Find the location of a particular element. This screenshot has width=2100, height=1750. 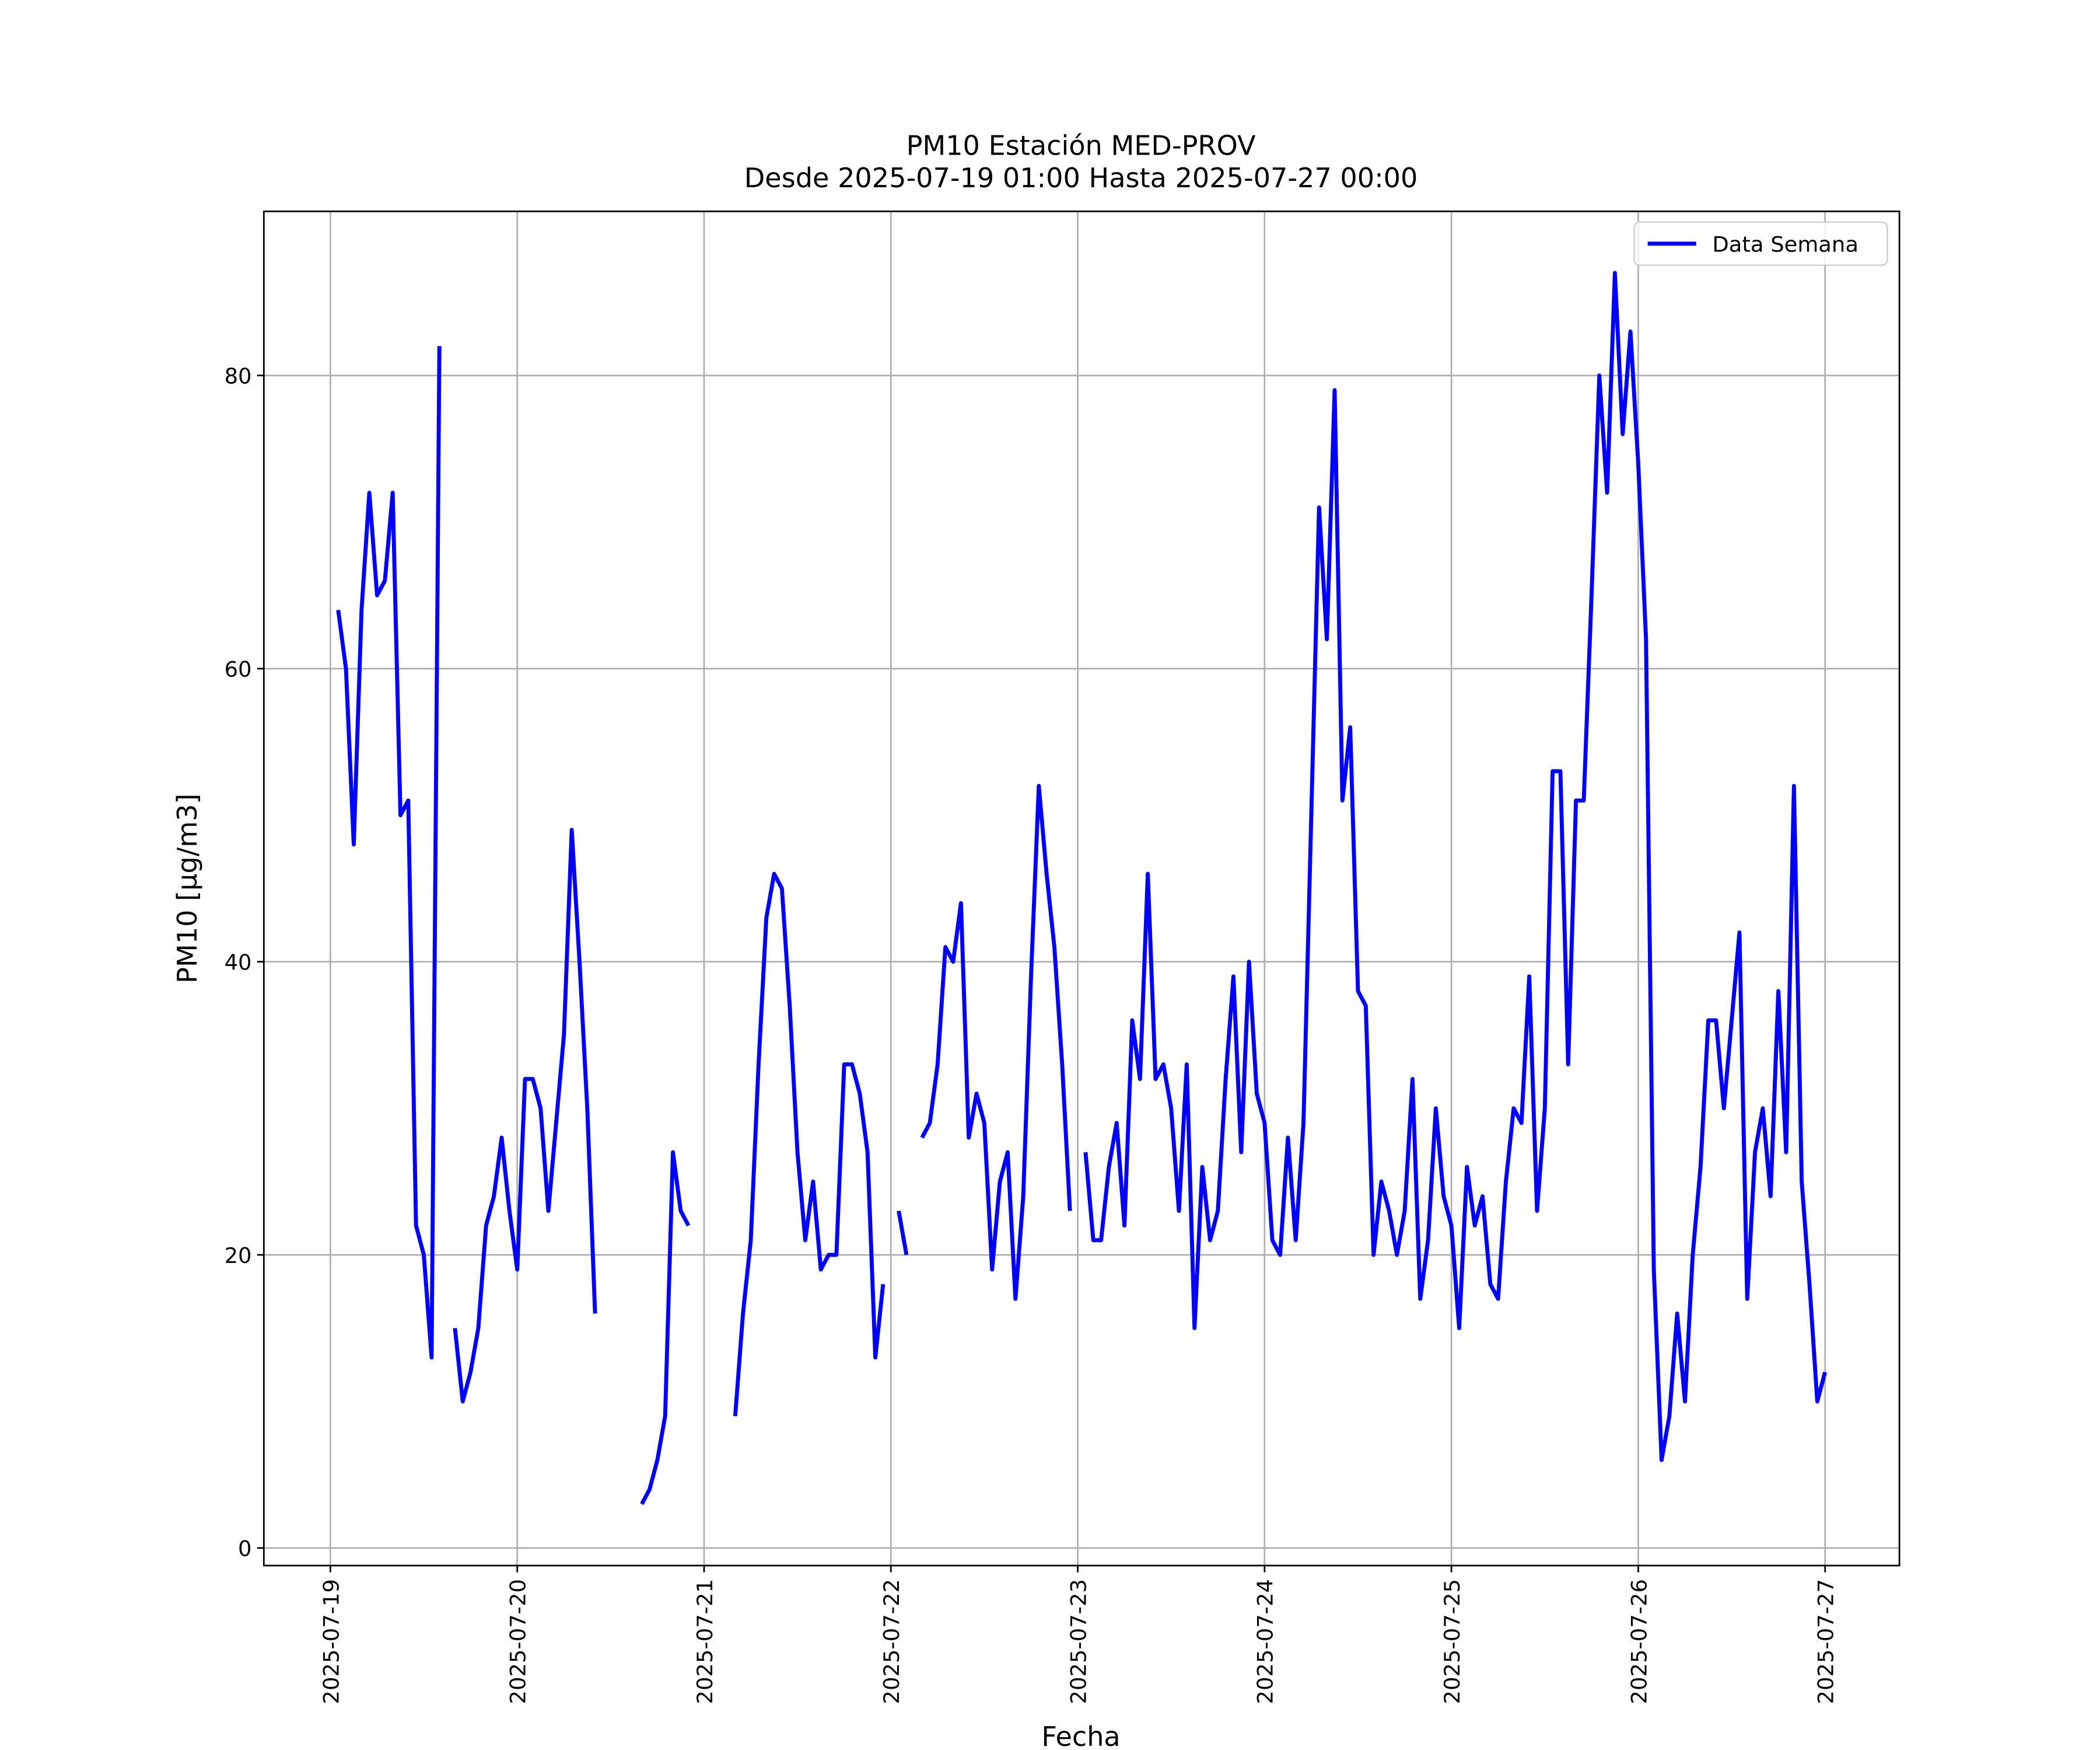

x-tick-label: 2025-07-22 is located at coordinates (891, 1641).